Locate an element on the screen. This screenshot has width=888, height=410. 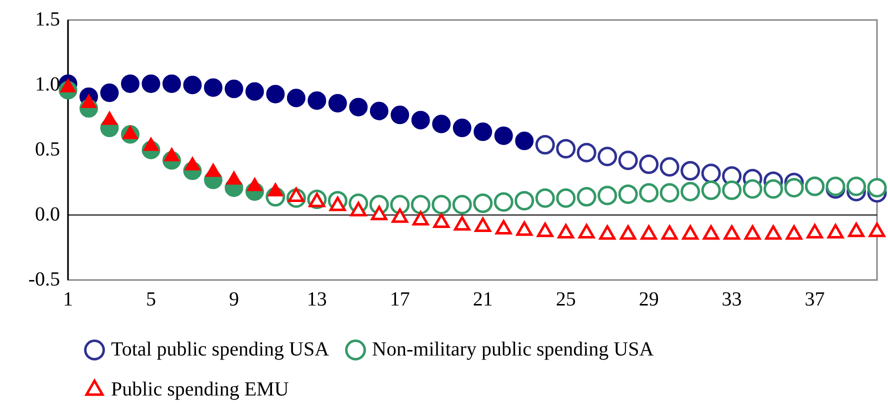
x-tick-label: 21 is located at coordinates (482, 299).